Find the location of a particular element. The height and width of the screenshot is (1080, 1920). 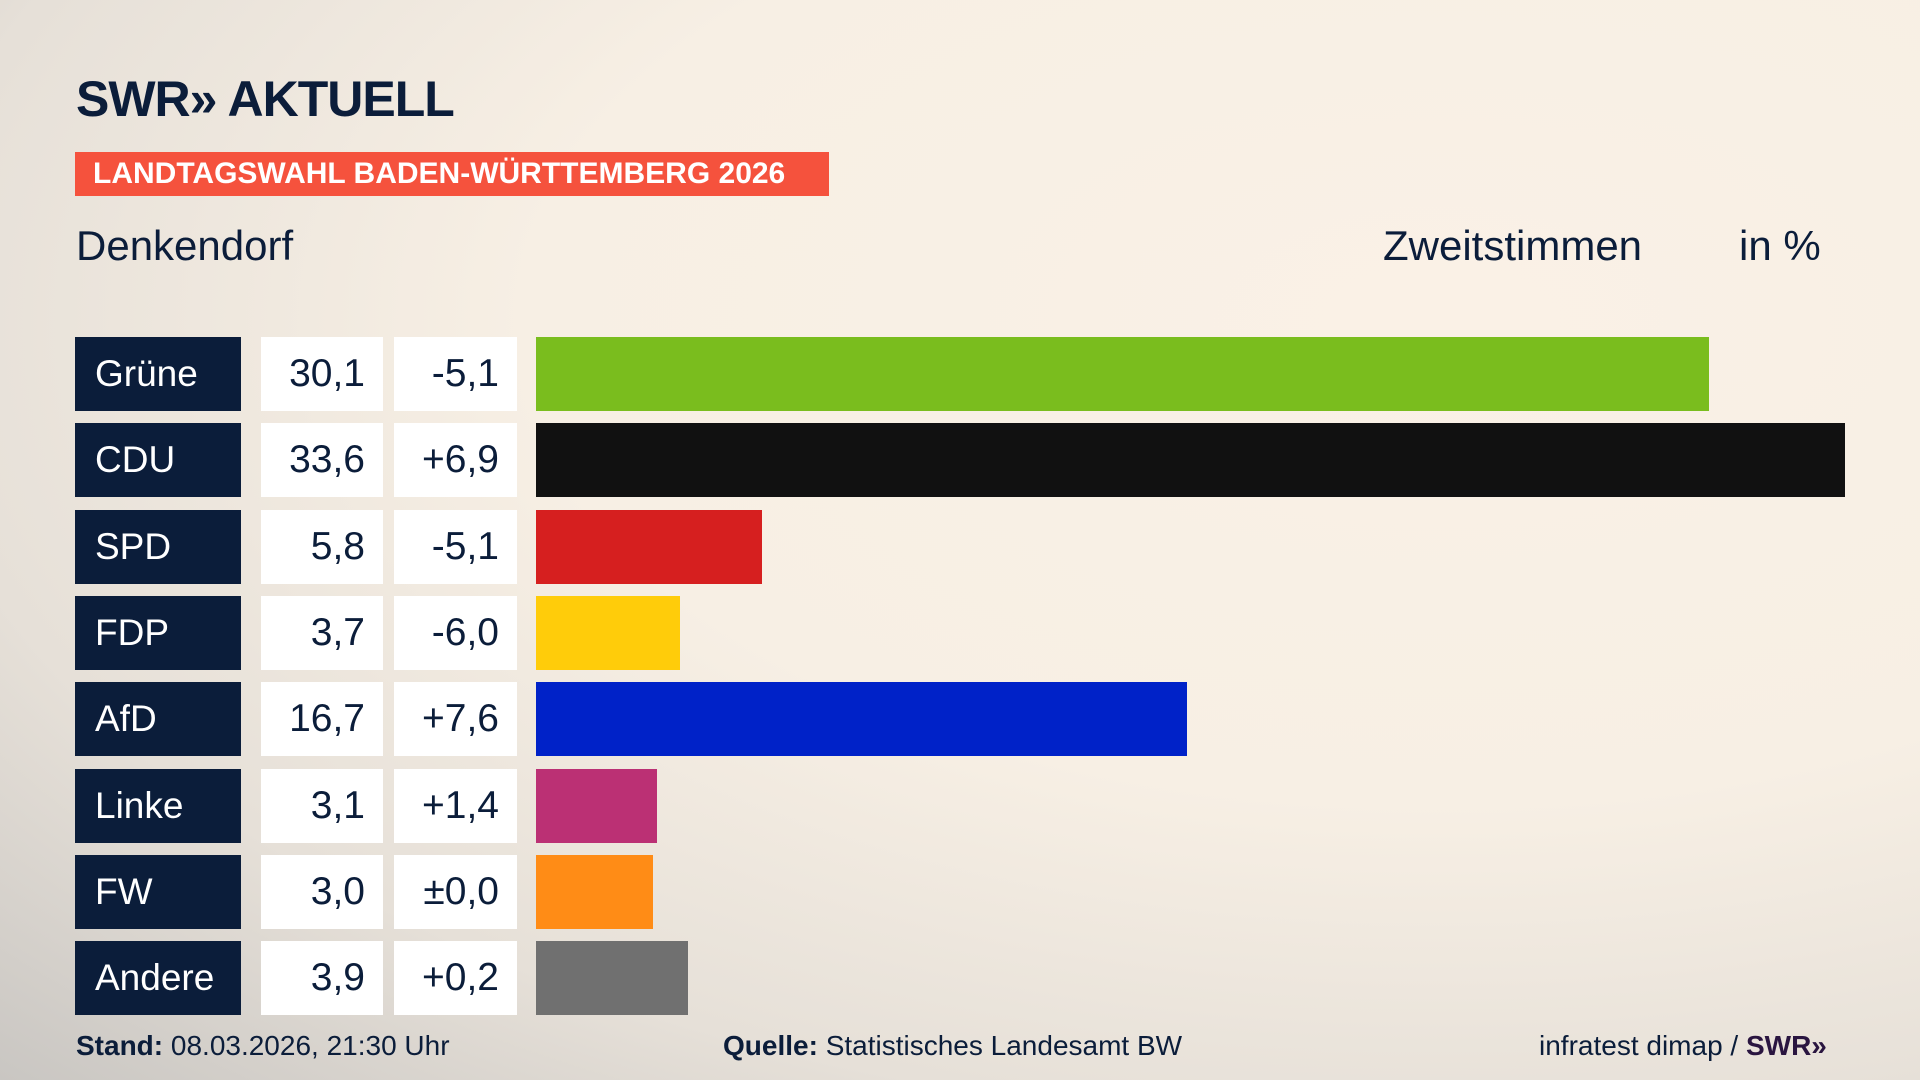

party-label: Grüne is located at coordinates (158, 374).